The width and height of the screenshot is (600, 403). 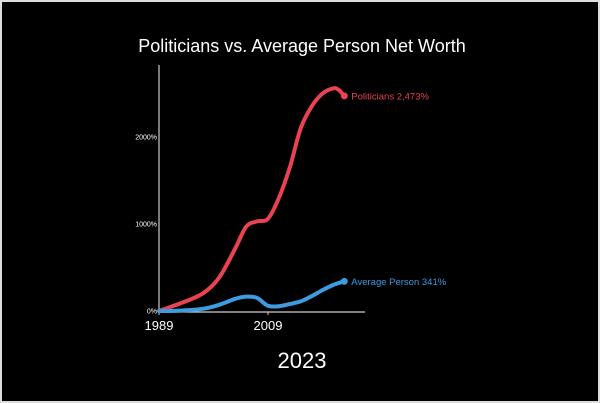 What do you see at coordinates (252, 296) in the screenshot?
I see `average-person-line` at bounding box center [252, 296].